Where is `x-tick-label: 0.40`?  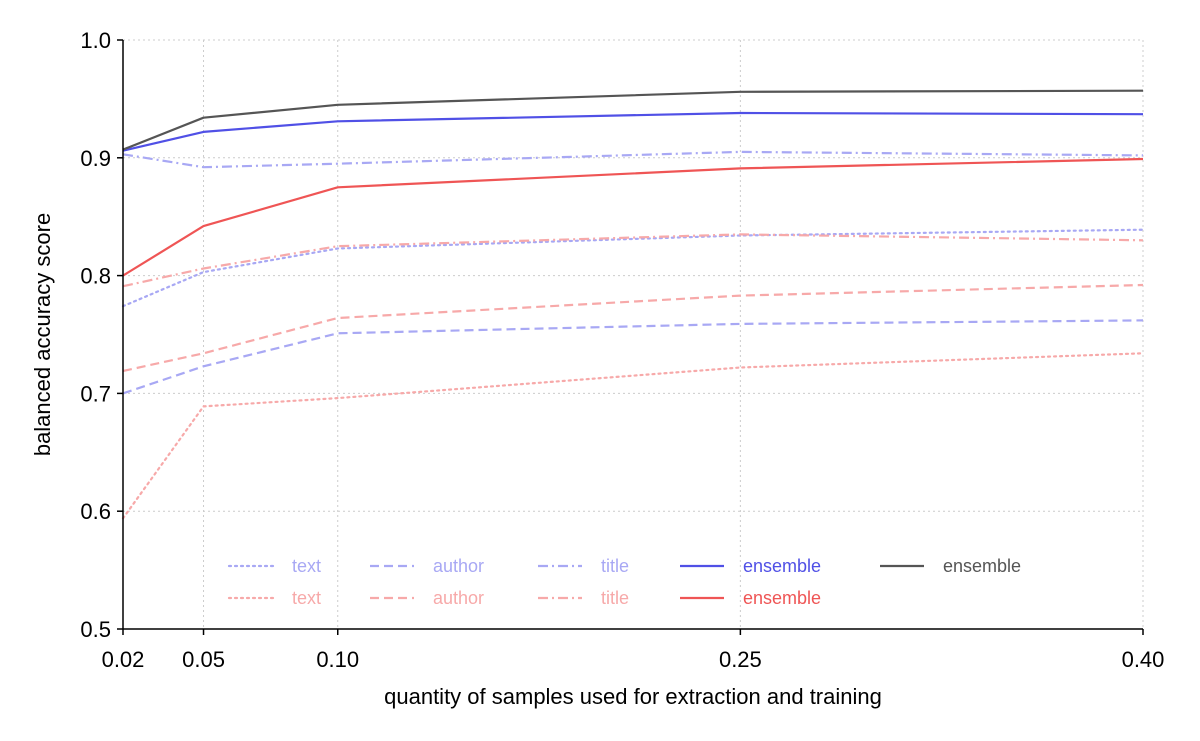
x-tick-label: 0.40 is located at coordinates (1143, 659).